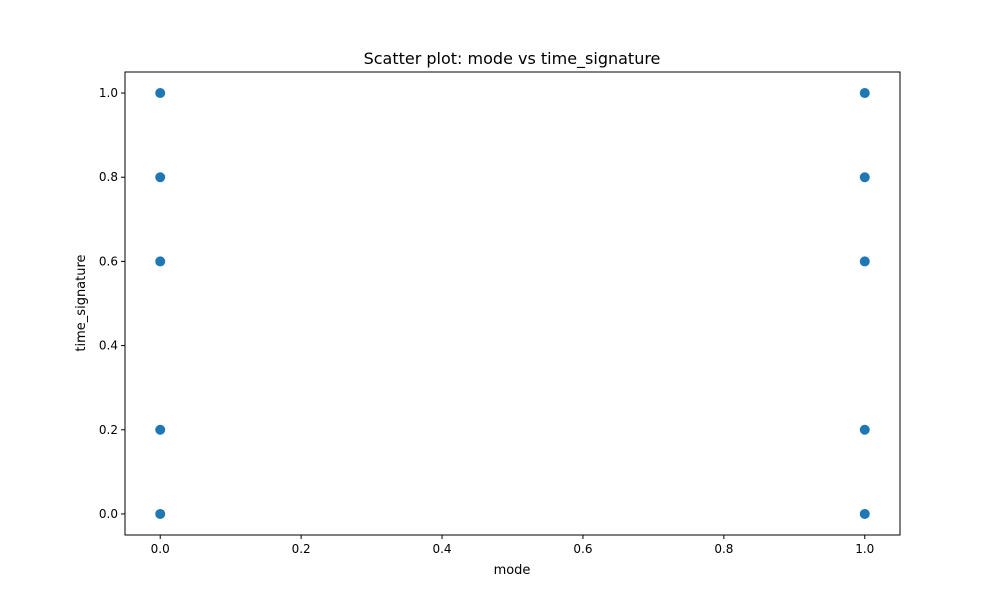  I want to click on x-tick-label: 0.8, so click(723, 549).